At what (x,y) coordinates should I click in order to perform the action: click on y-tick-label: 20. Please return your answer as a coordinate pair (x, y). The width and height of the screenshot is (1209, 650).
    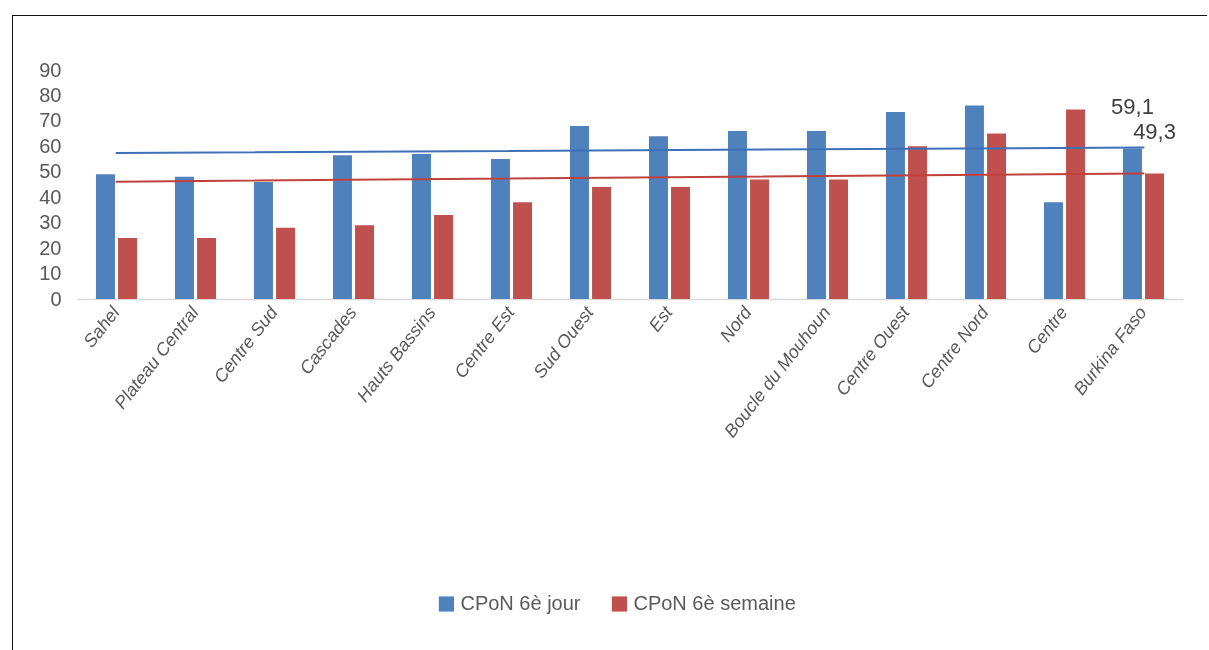
    Looking at the image, I should click on (50, 247).